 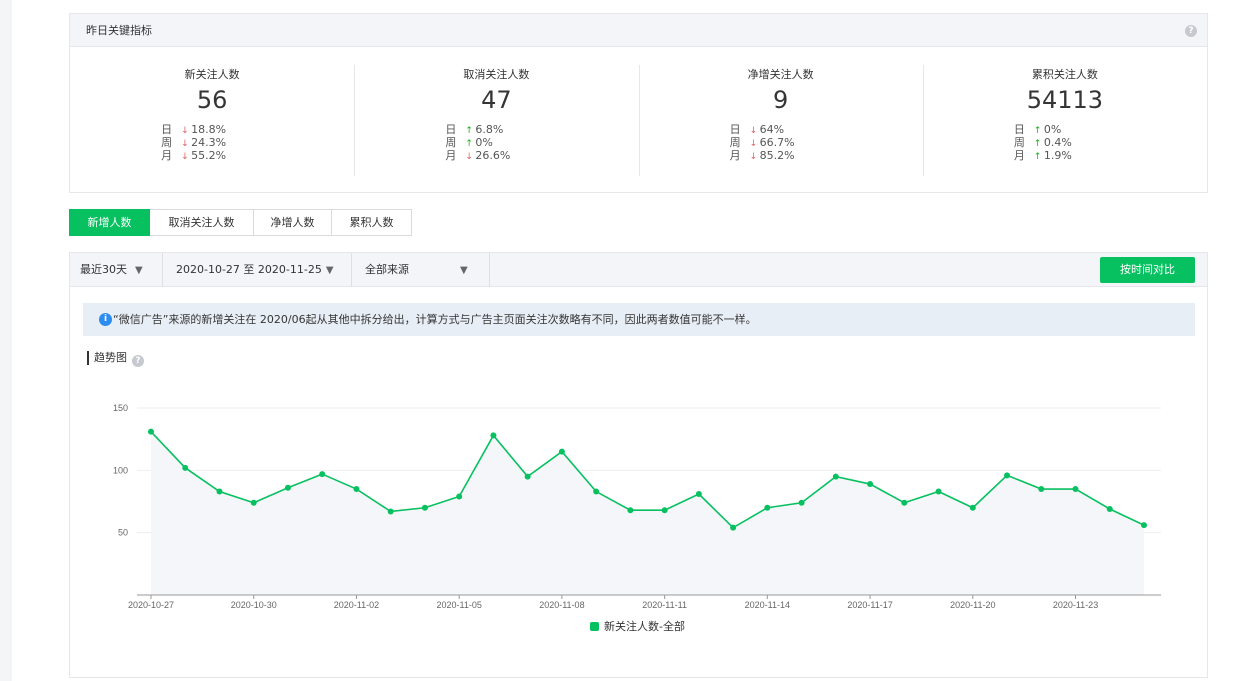 I want to click on x-tick-label: 2020-11-17, so click(x=869, y=605).